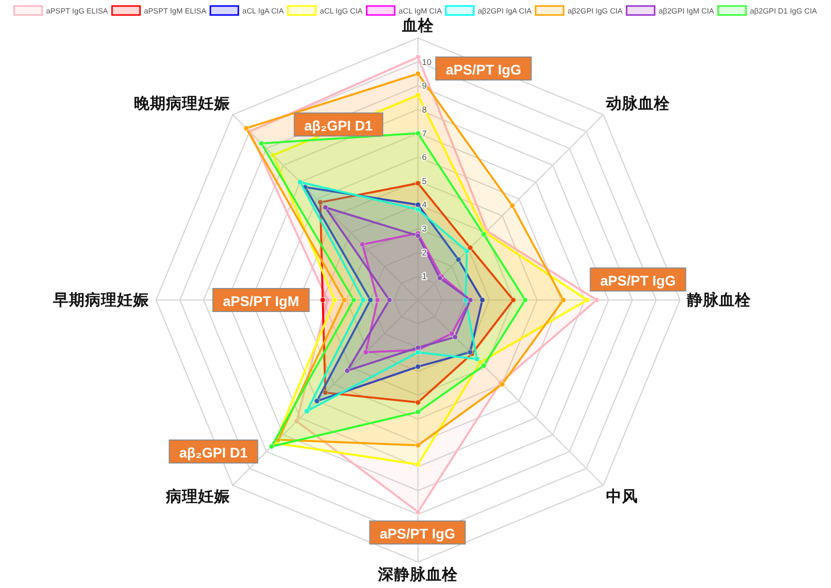 This screenshot has width=831, height=588. Describe the element at coordinates (424, 181) in the screenshot. I see `y-tick-label: 5` at that location.